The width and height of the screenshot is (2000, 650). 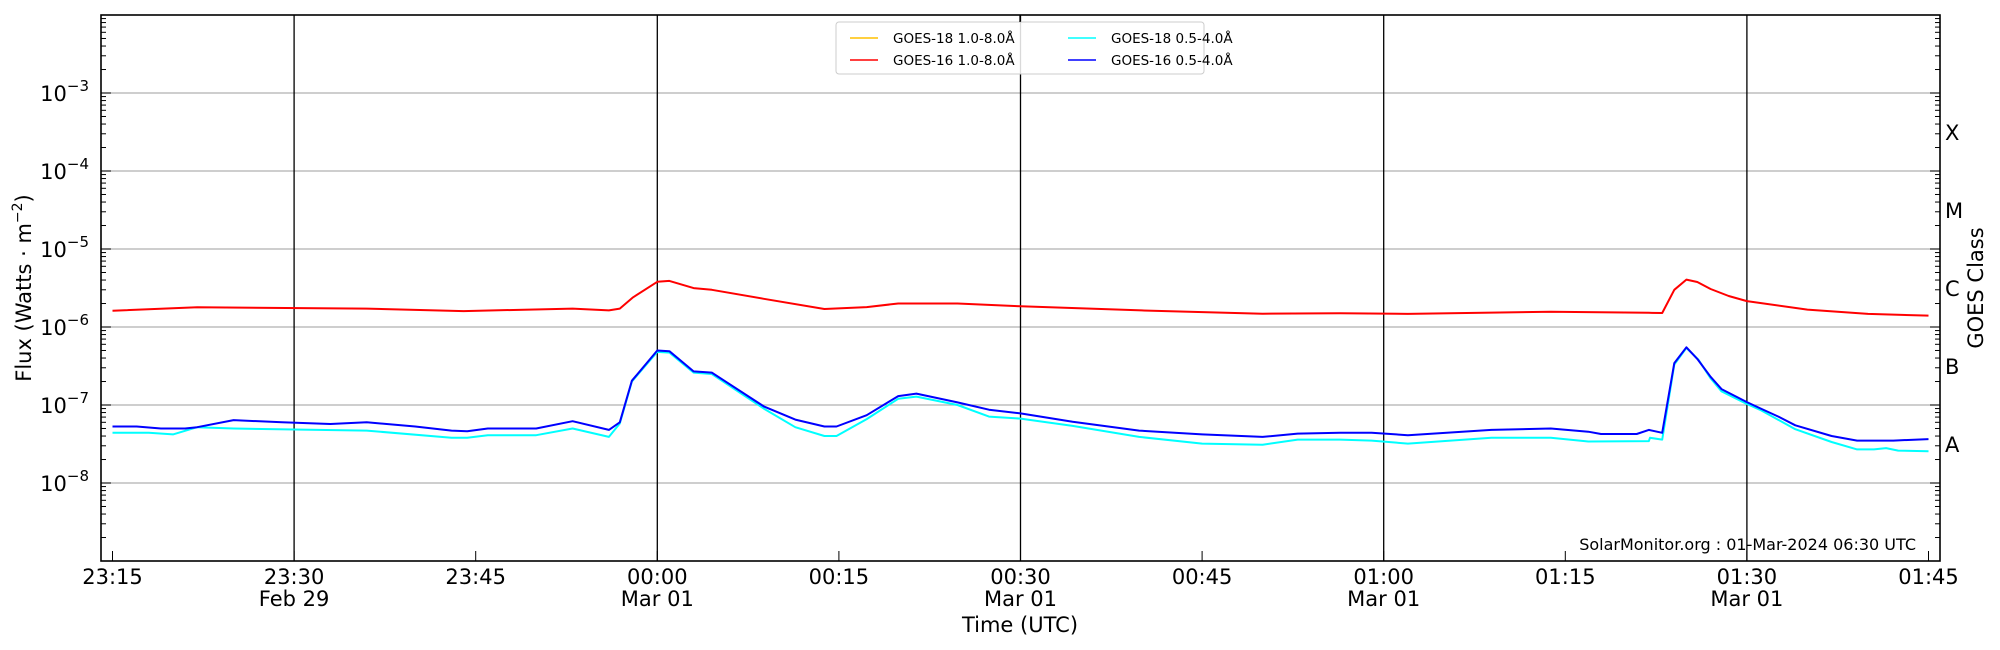 What do you see at coordinates (1954, 211) in the screenshot?
I see `goes-class-m: M` at bounding box center [1954, 211].